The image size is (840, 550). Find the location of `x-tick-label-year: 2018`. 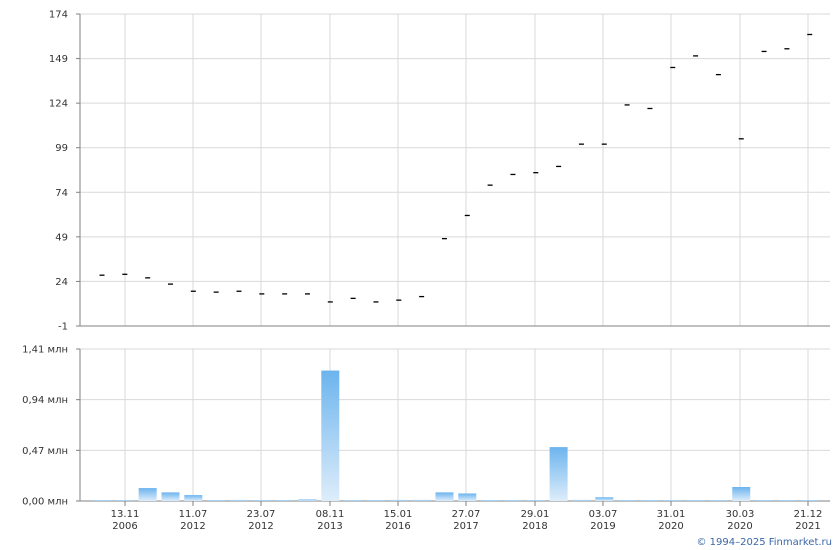

x-tick-label-year: 2018 is located at coordinates (534, 526).